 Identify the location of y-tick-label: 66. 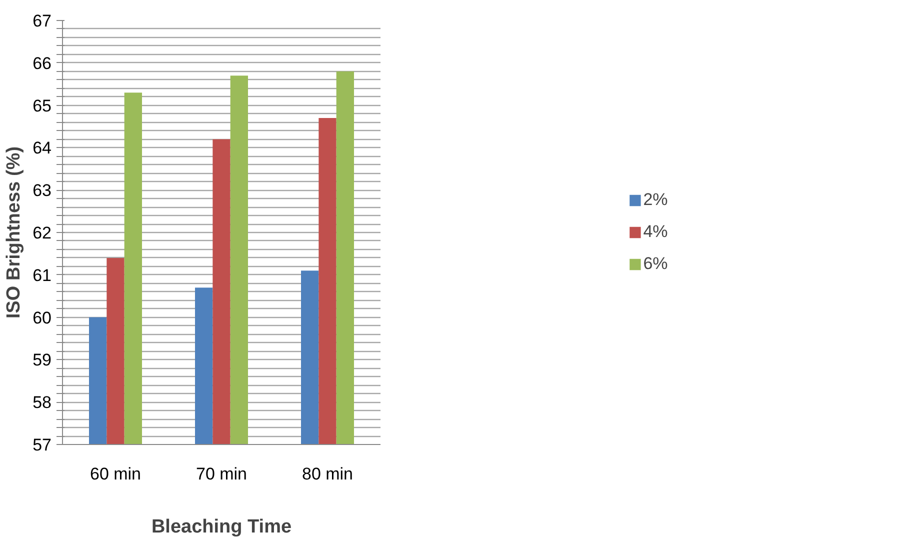
(42, 63).